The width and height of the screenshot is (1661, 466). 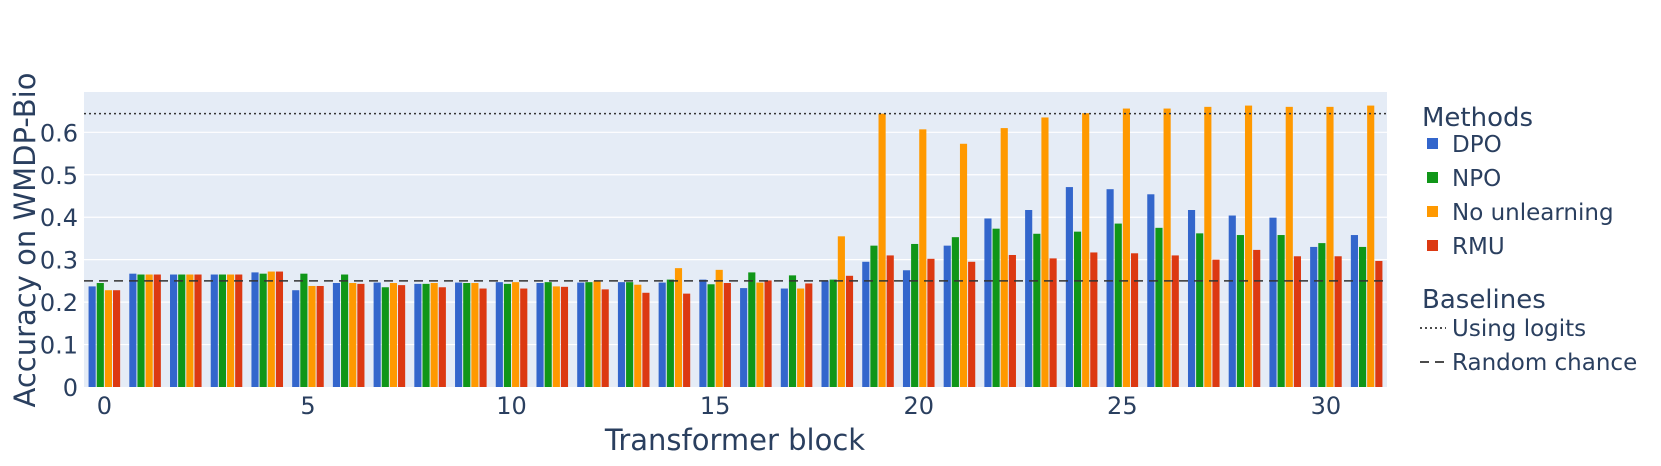 I want to click on x-tick-label: 30, so click(x=1326, y=406).